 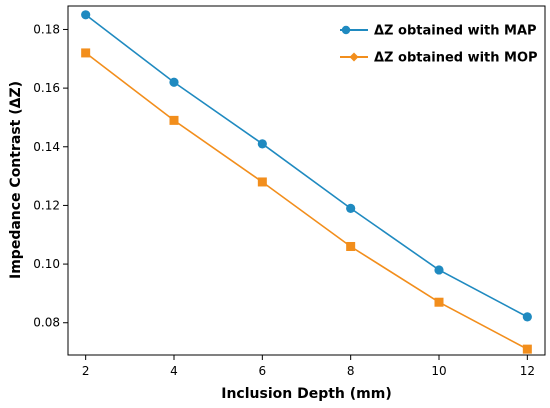 I want to click on y-tick-label: 0.10, so click(x=46, y=264).